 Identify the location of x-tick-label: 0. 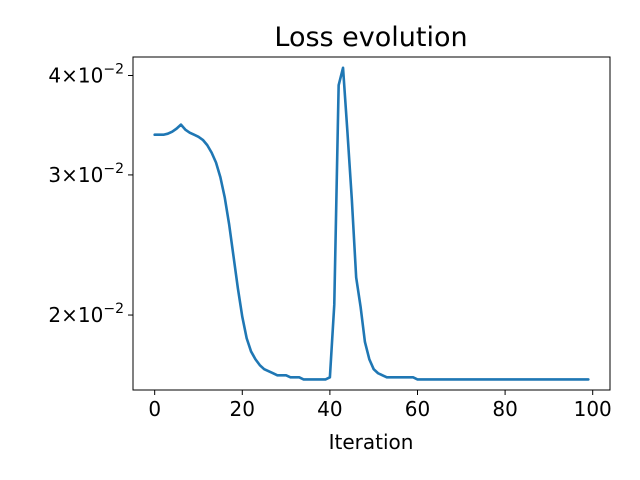
(154, 409).